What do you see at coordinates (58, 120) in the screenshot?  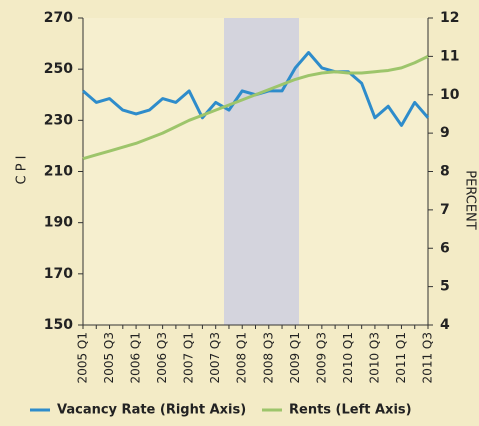 I see `y-tick-label: 230` at bounding box center [58, 120].